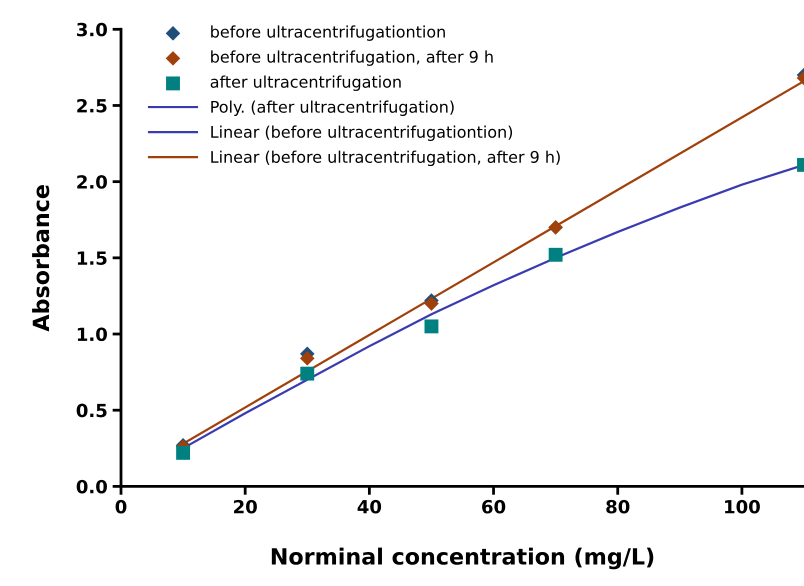 The height and width of the screenshot is (586, 804). What do you see at coordinates (91, 487) in the screenshot?
I see `y-tick-label: 0.0` at bounding box center [91, 487].